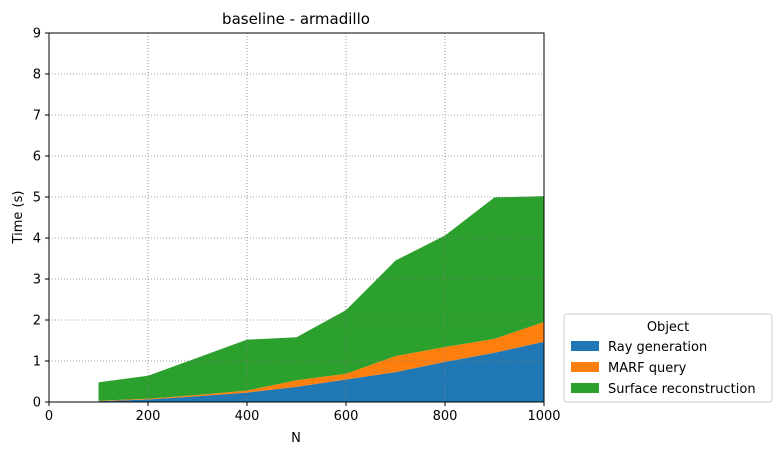  I want to click on y-tick-label-0: 0, so click(37, 403).